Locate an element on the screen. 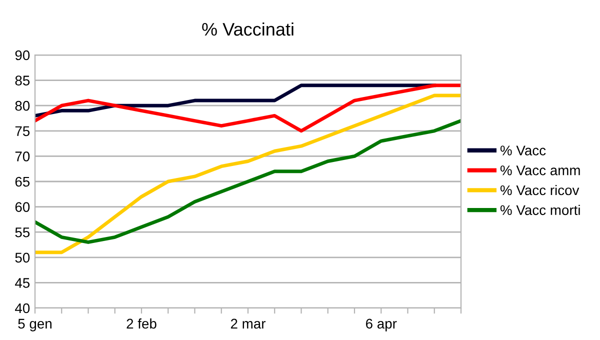  y-tick-label: 90 is located at coordinates (22, 55).